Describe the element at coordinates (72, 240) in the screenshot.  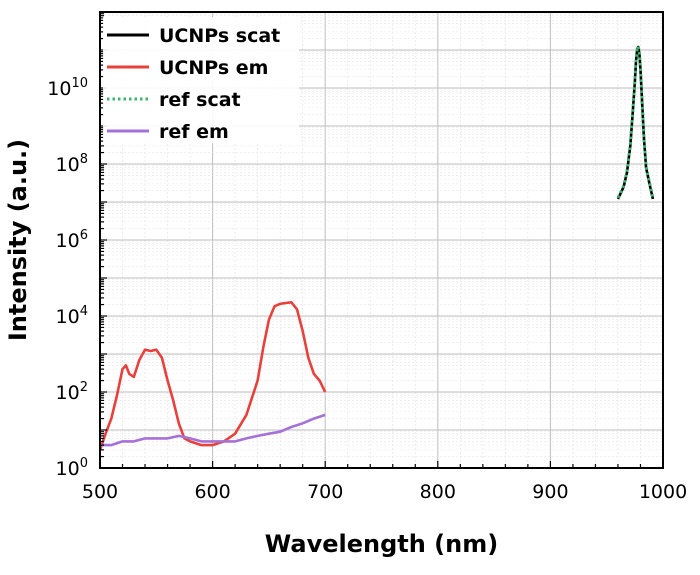
I see `y-tick-label: 10⁶` at that location.